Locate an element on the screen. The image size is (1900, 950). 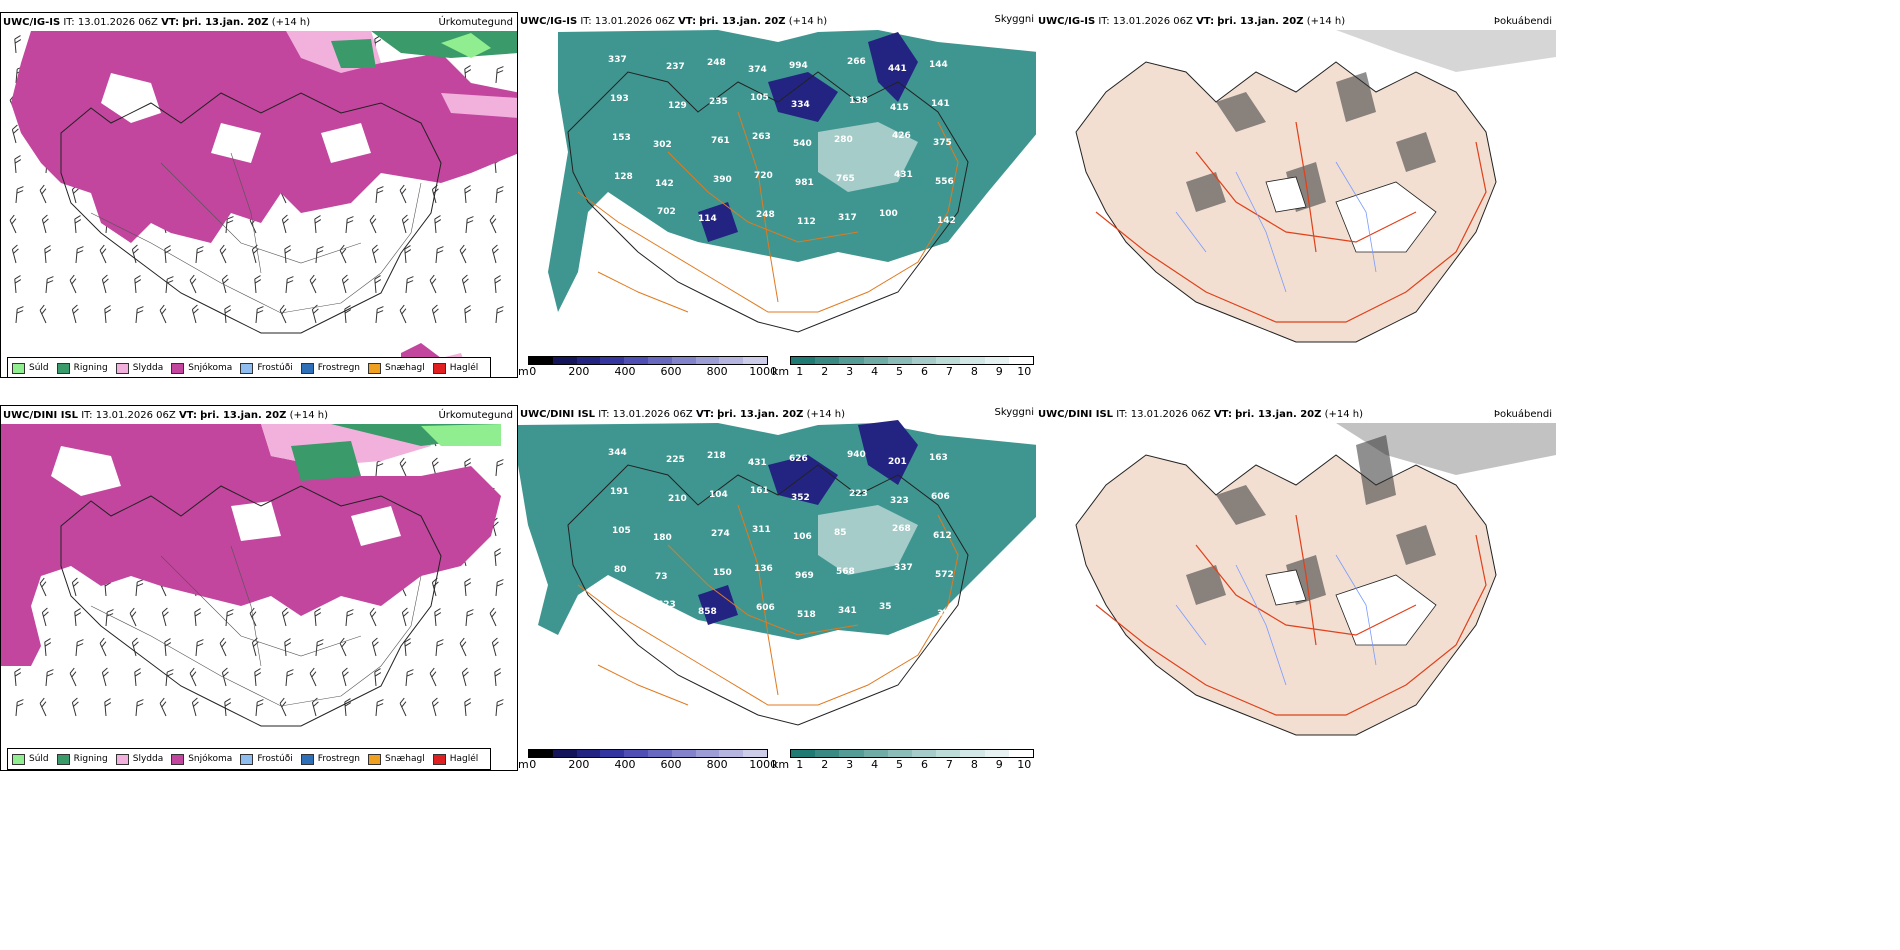
elevation-label: 426 is located at coordinates (901, 136).